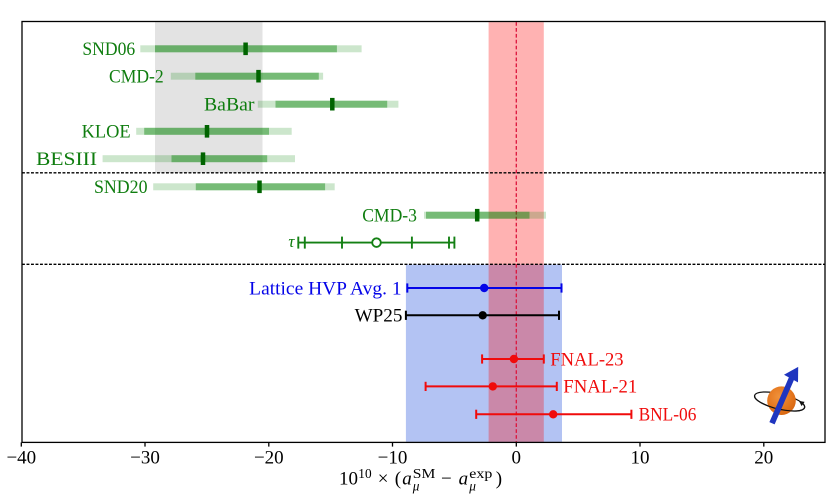 This screenshot has height=503, width=832. I want to click on svg-text: −30, so click(145, 458).